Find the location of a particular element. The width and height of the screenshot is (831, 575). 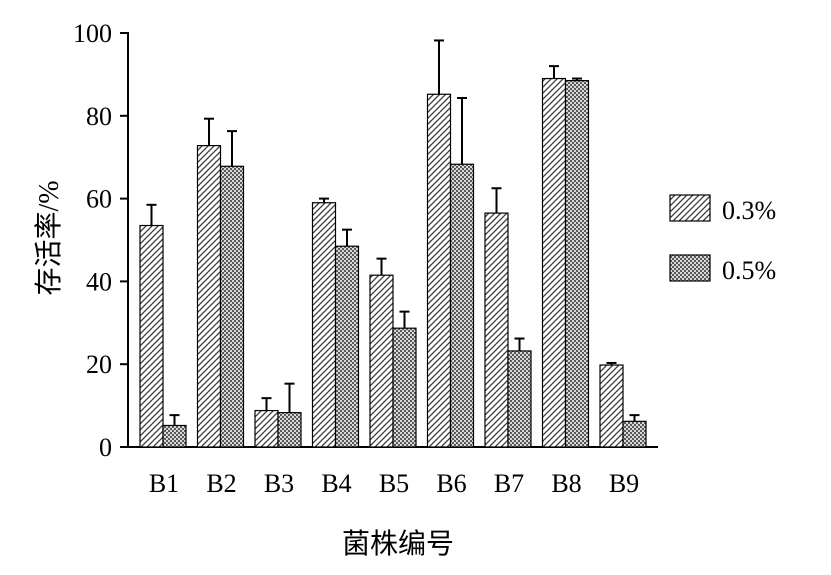

x-ticks: B1 B2 B3 B4 B5 B6 B7 B8 B9 is located at coordinates (394, 483).